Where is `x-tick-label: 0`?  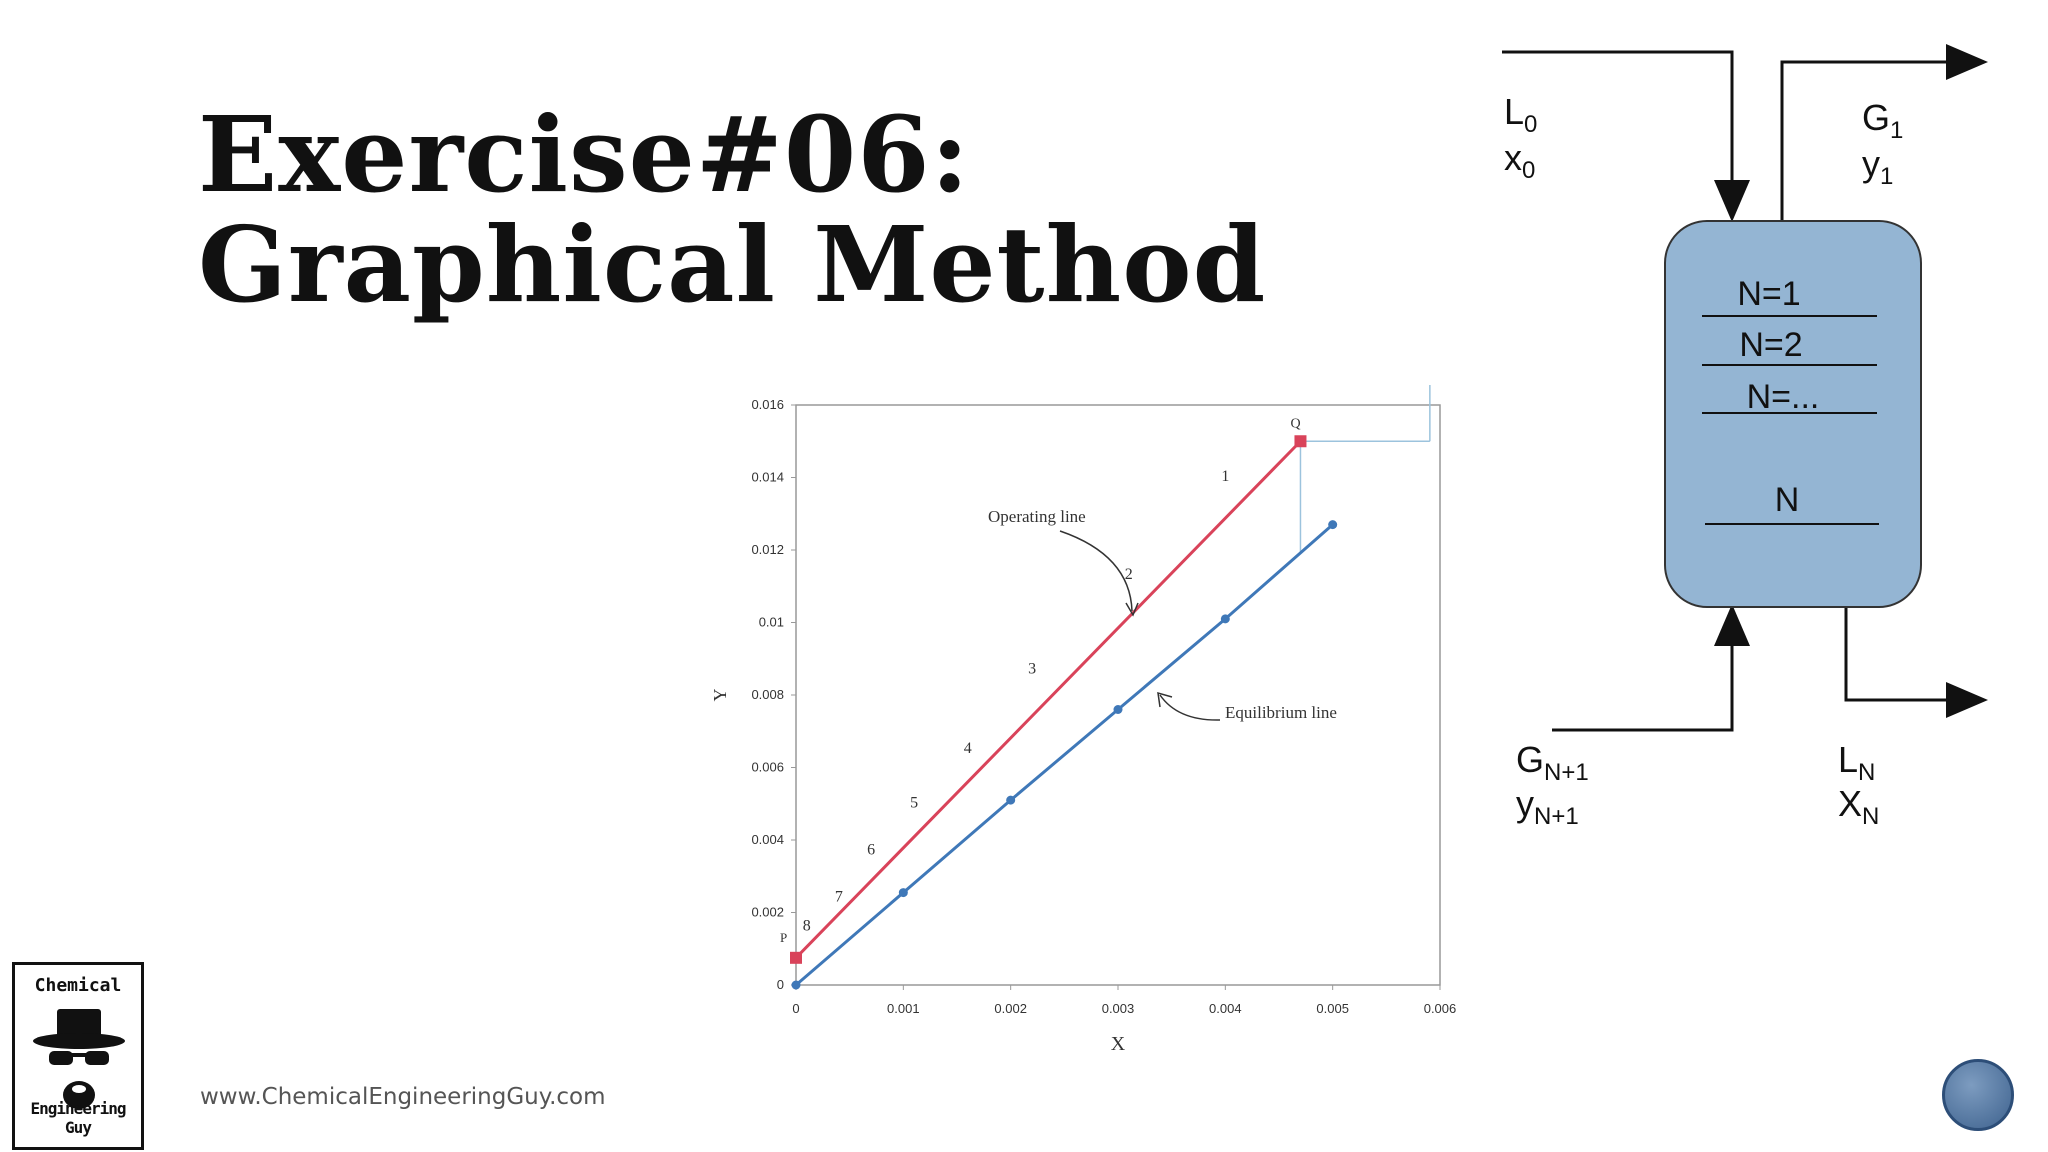
x-tick-label: 0 is located at coordinates (795, 1008).